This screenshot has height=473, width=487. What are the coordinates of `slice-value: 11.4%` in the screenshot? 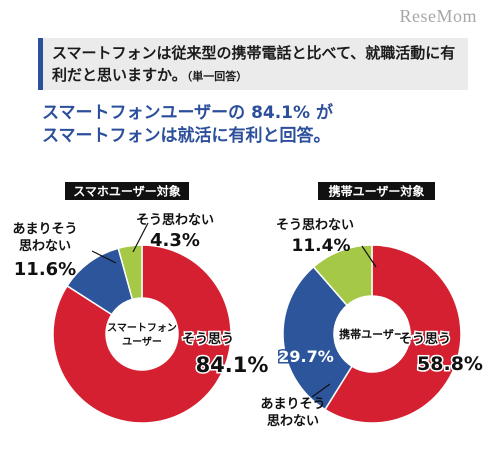 It's located at (321, 246).